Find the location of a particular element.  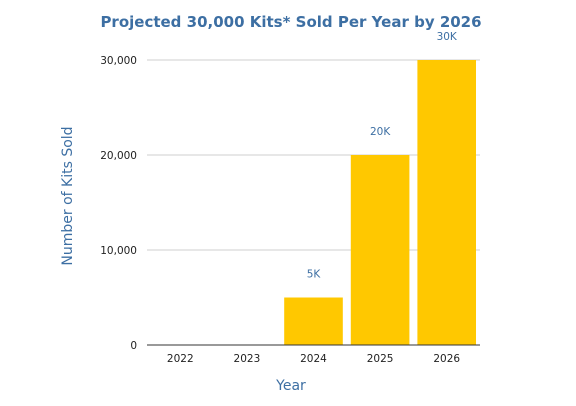

x-tick-label: 2022 is located at coordinates (180, 359).